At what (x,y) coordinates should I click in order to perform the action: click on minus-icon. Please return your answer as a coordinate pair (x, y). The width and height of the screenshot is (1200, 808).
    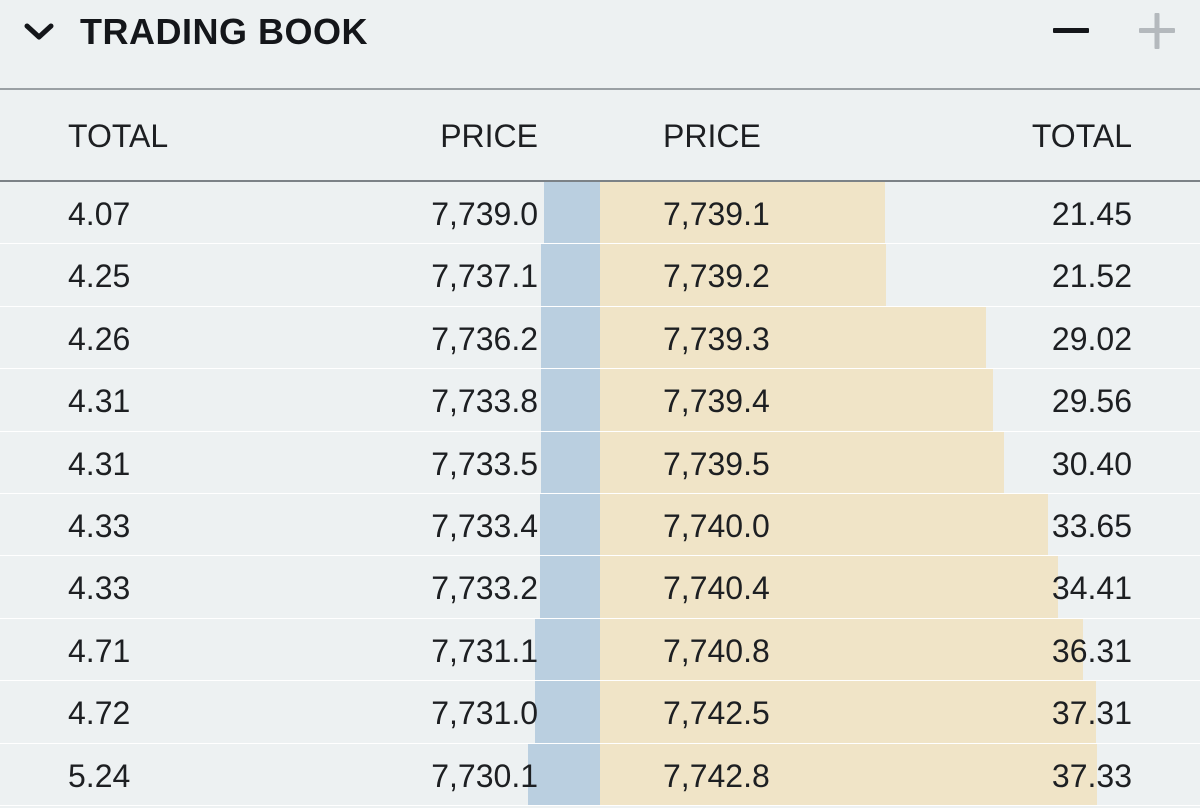
    Looking at the image, I should click on (1071, 31).